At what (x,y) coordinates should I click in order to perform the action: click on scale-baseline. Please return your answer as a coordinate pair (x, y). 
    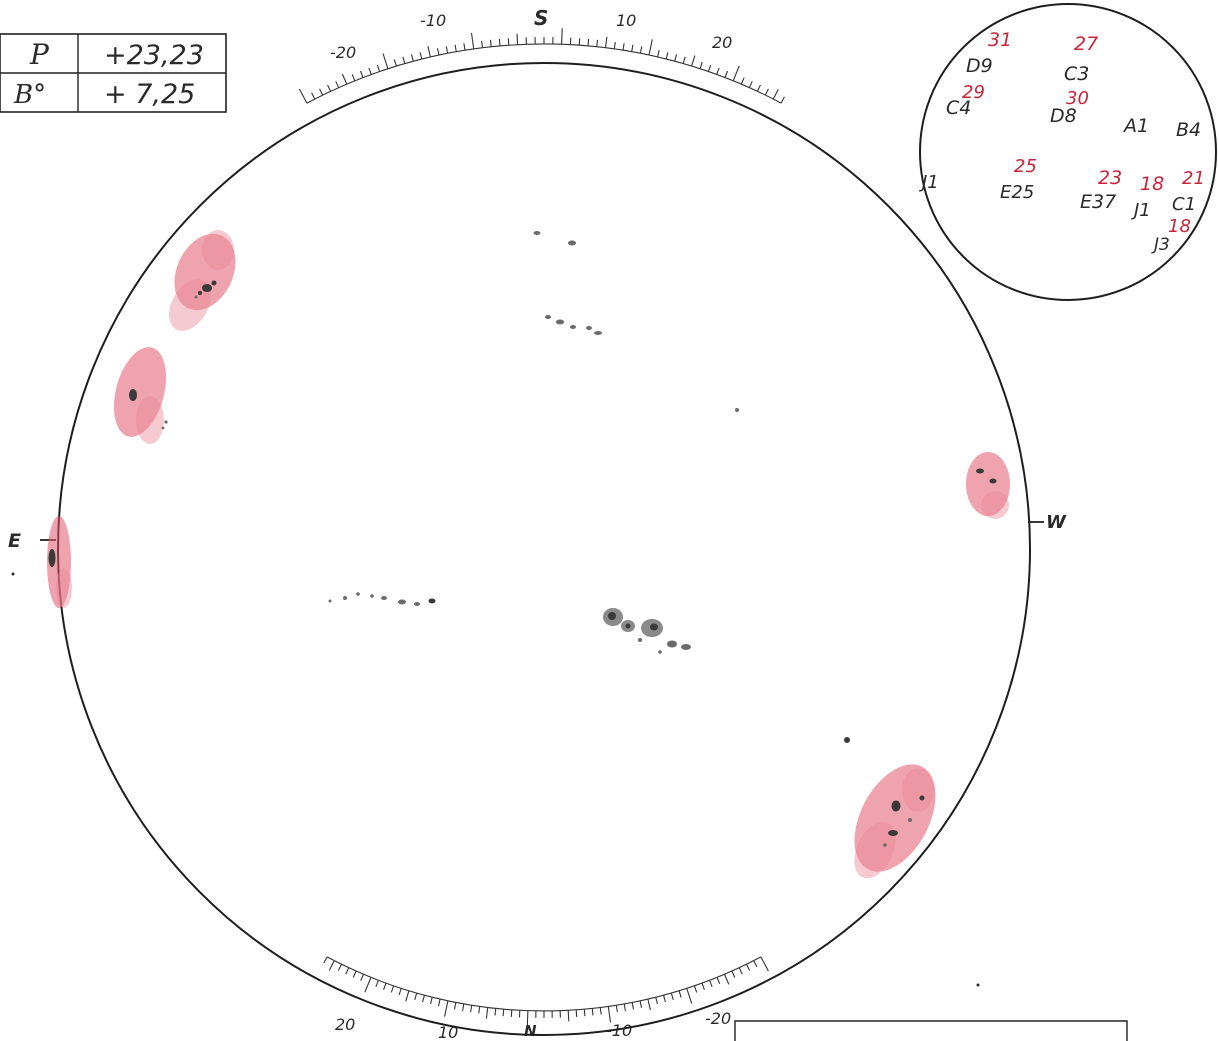
    Looking at the image, I should click on (544, 73).